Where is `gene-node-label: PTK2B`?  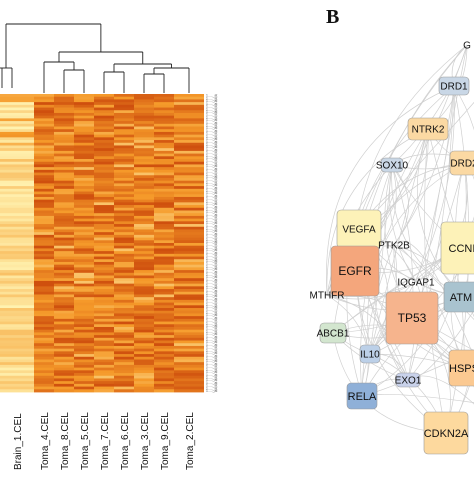 gene-node-label: PTK2B is located at coordinates (394, 246).